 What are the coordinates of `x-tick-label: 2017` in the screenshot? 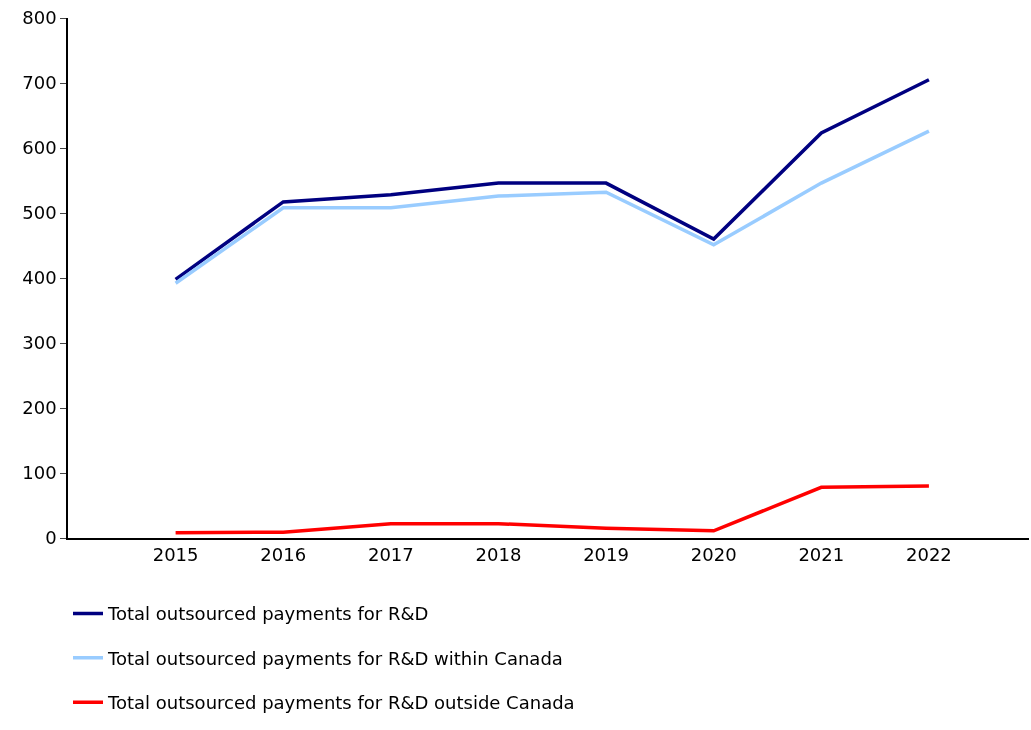 It's located at (390, 555).